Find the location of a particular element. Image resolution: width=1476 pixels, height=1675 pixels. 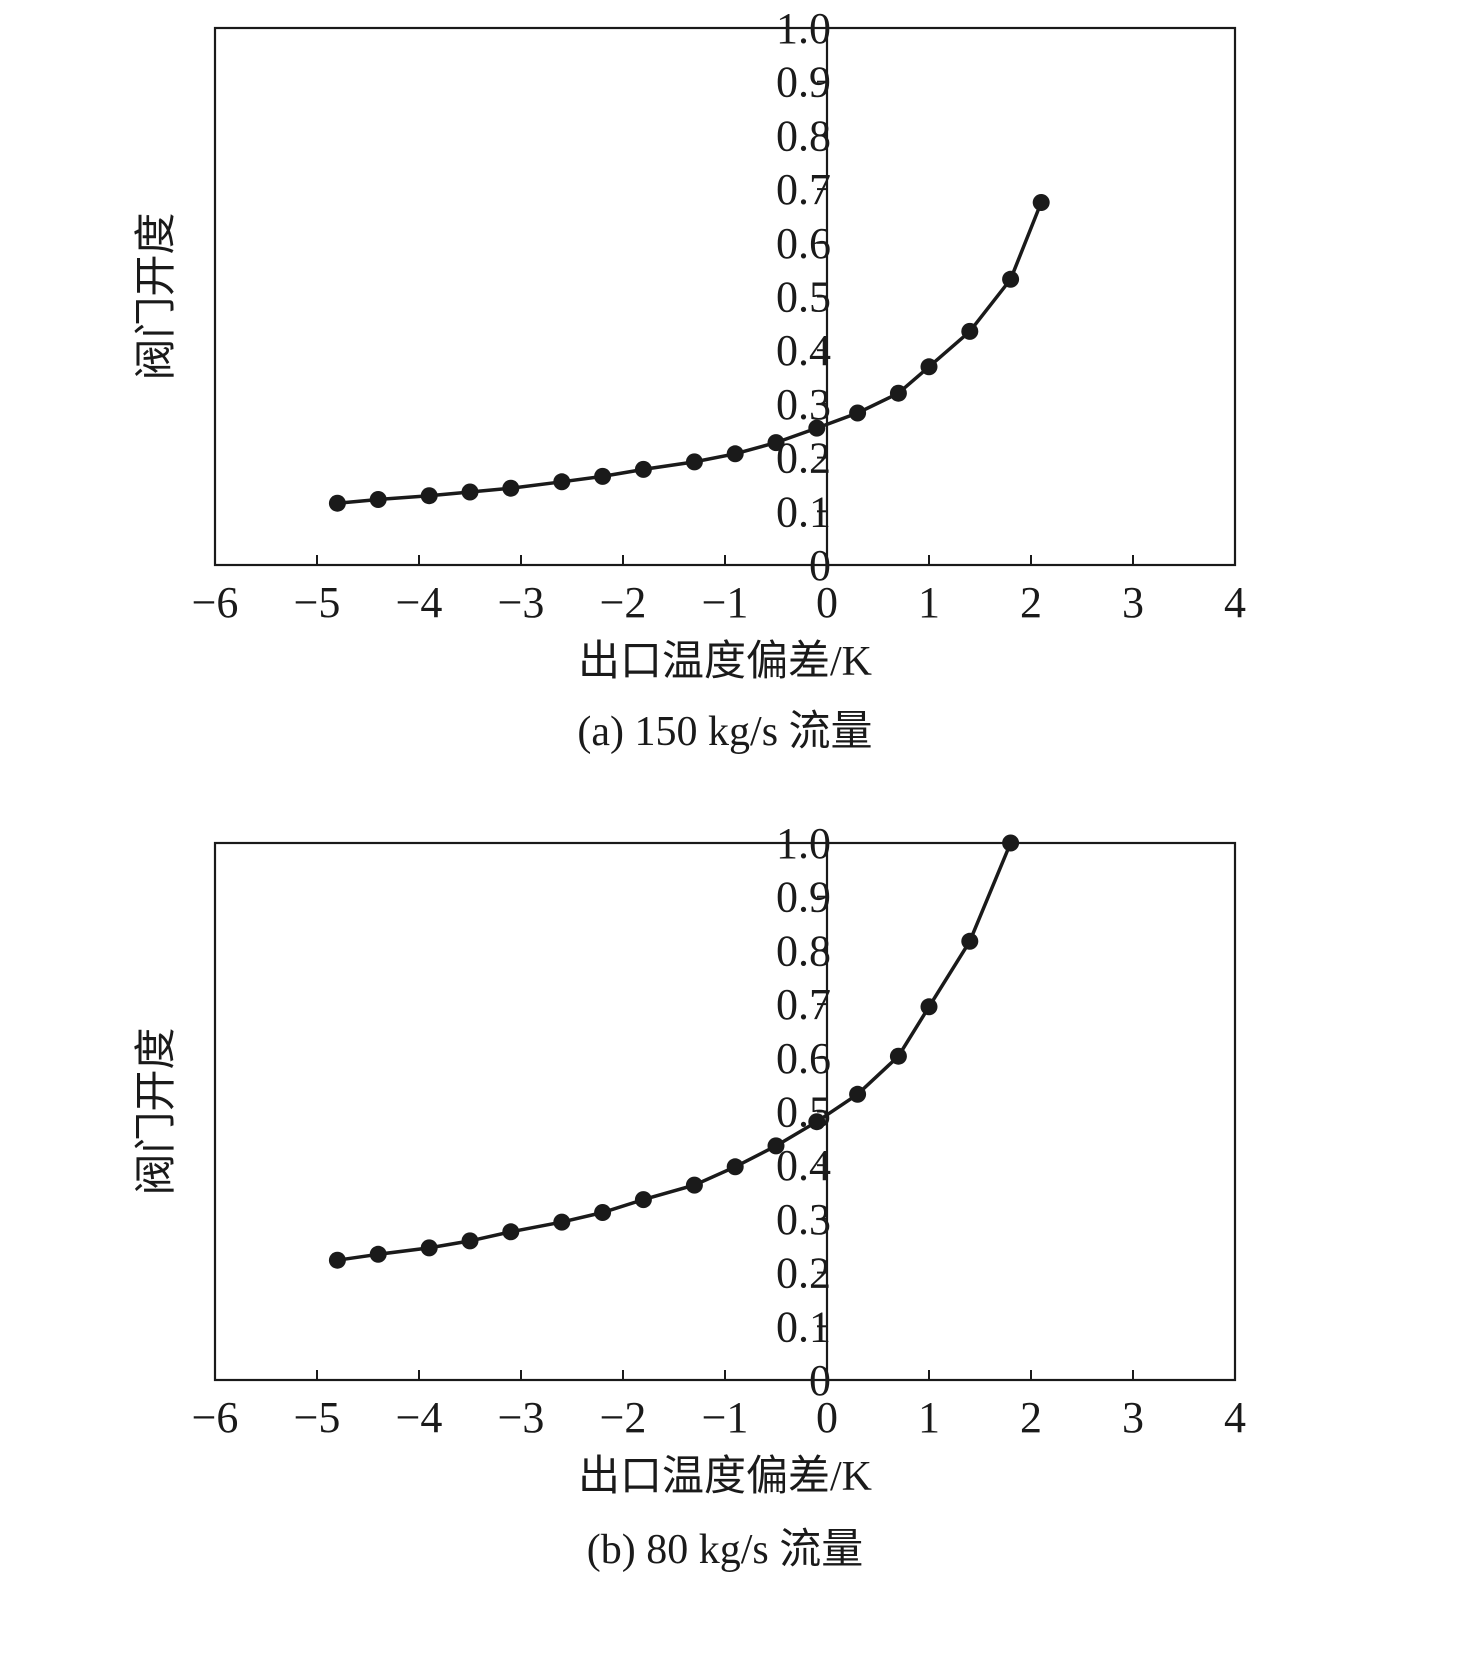

chart-caption: (a) 150 kg/s 流量 is located at coordinates (724, 732).